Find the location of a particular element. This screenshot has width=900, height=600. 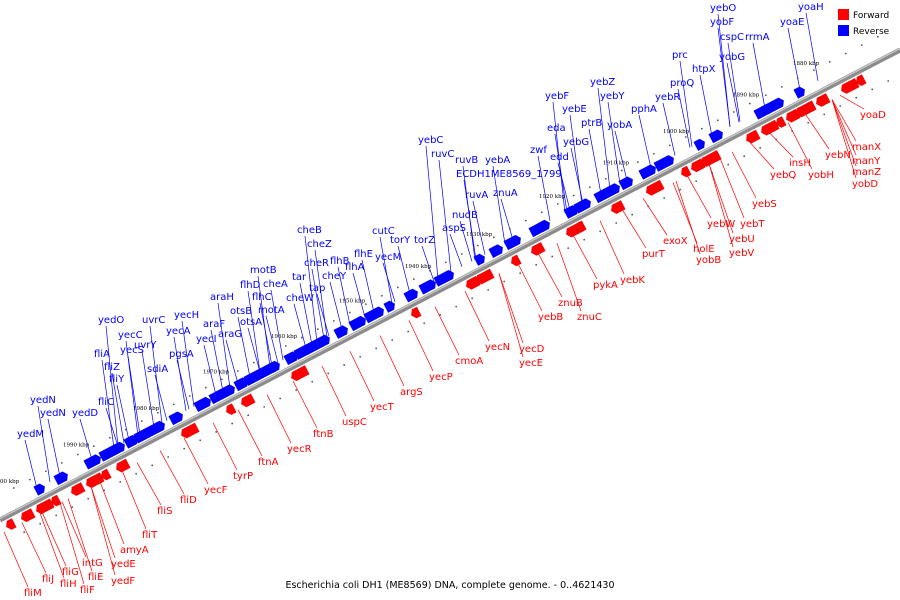

forward-gene-label: cmoA is located at coordinates (469, 361).